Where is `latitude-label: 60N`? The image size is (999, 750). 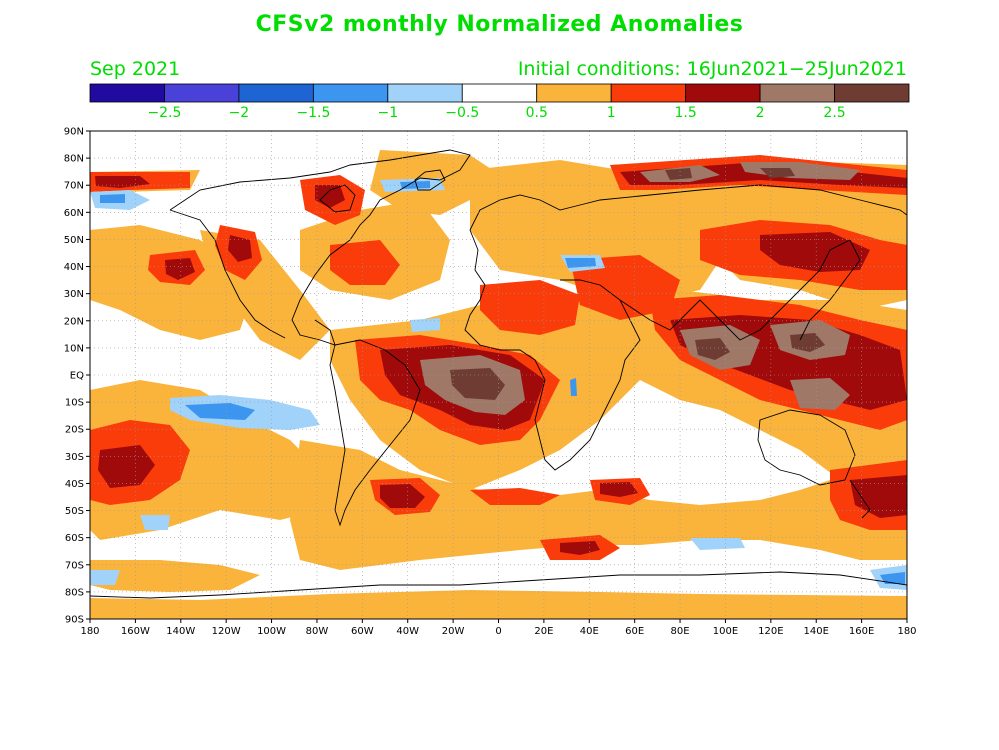 latitude-label: 60N is located at coordinates (74, 213).